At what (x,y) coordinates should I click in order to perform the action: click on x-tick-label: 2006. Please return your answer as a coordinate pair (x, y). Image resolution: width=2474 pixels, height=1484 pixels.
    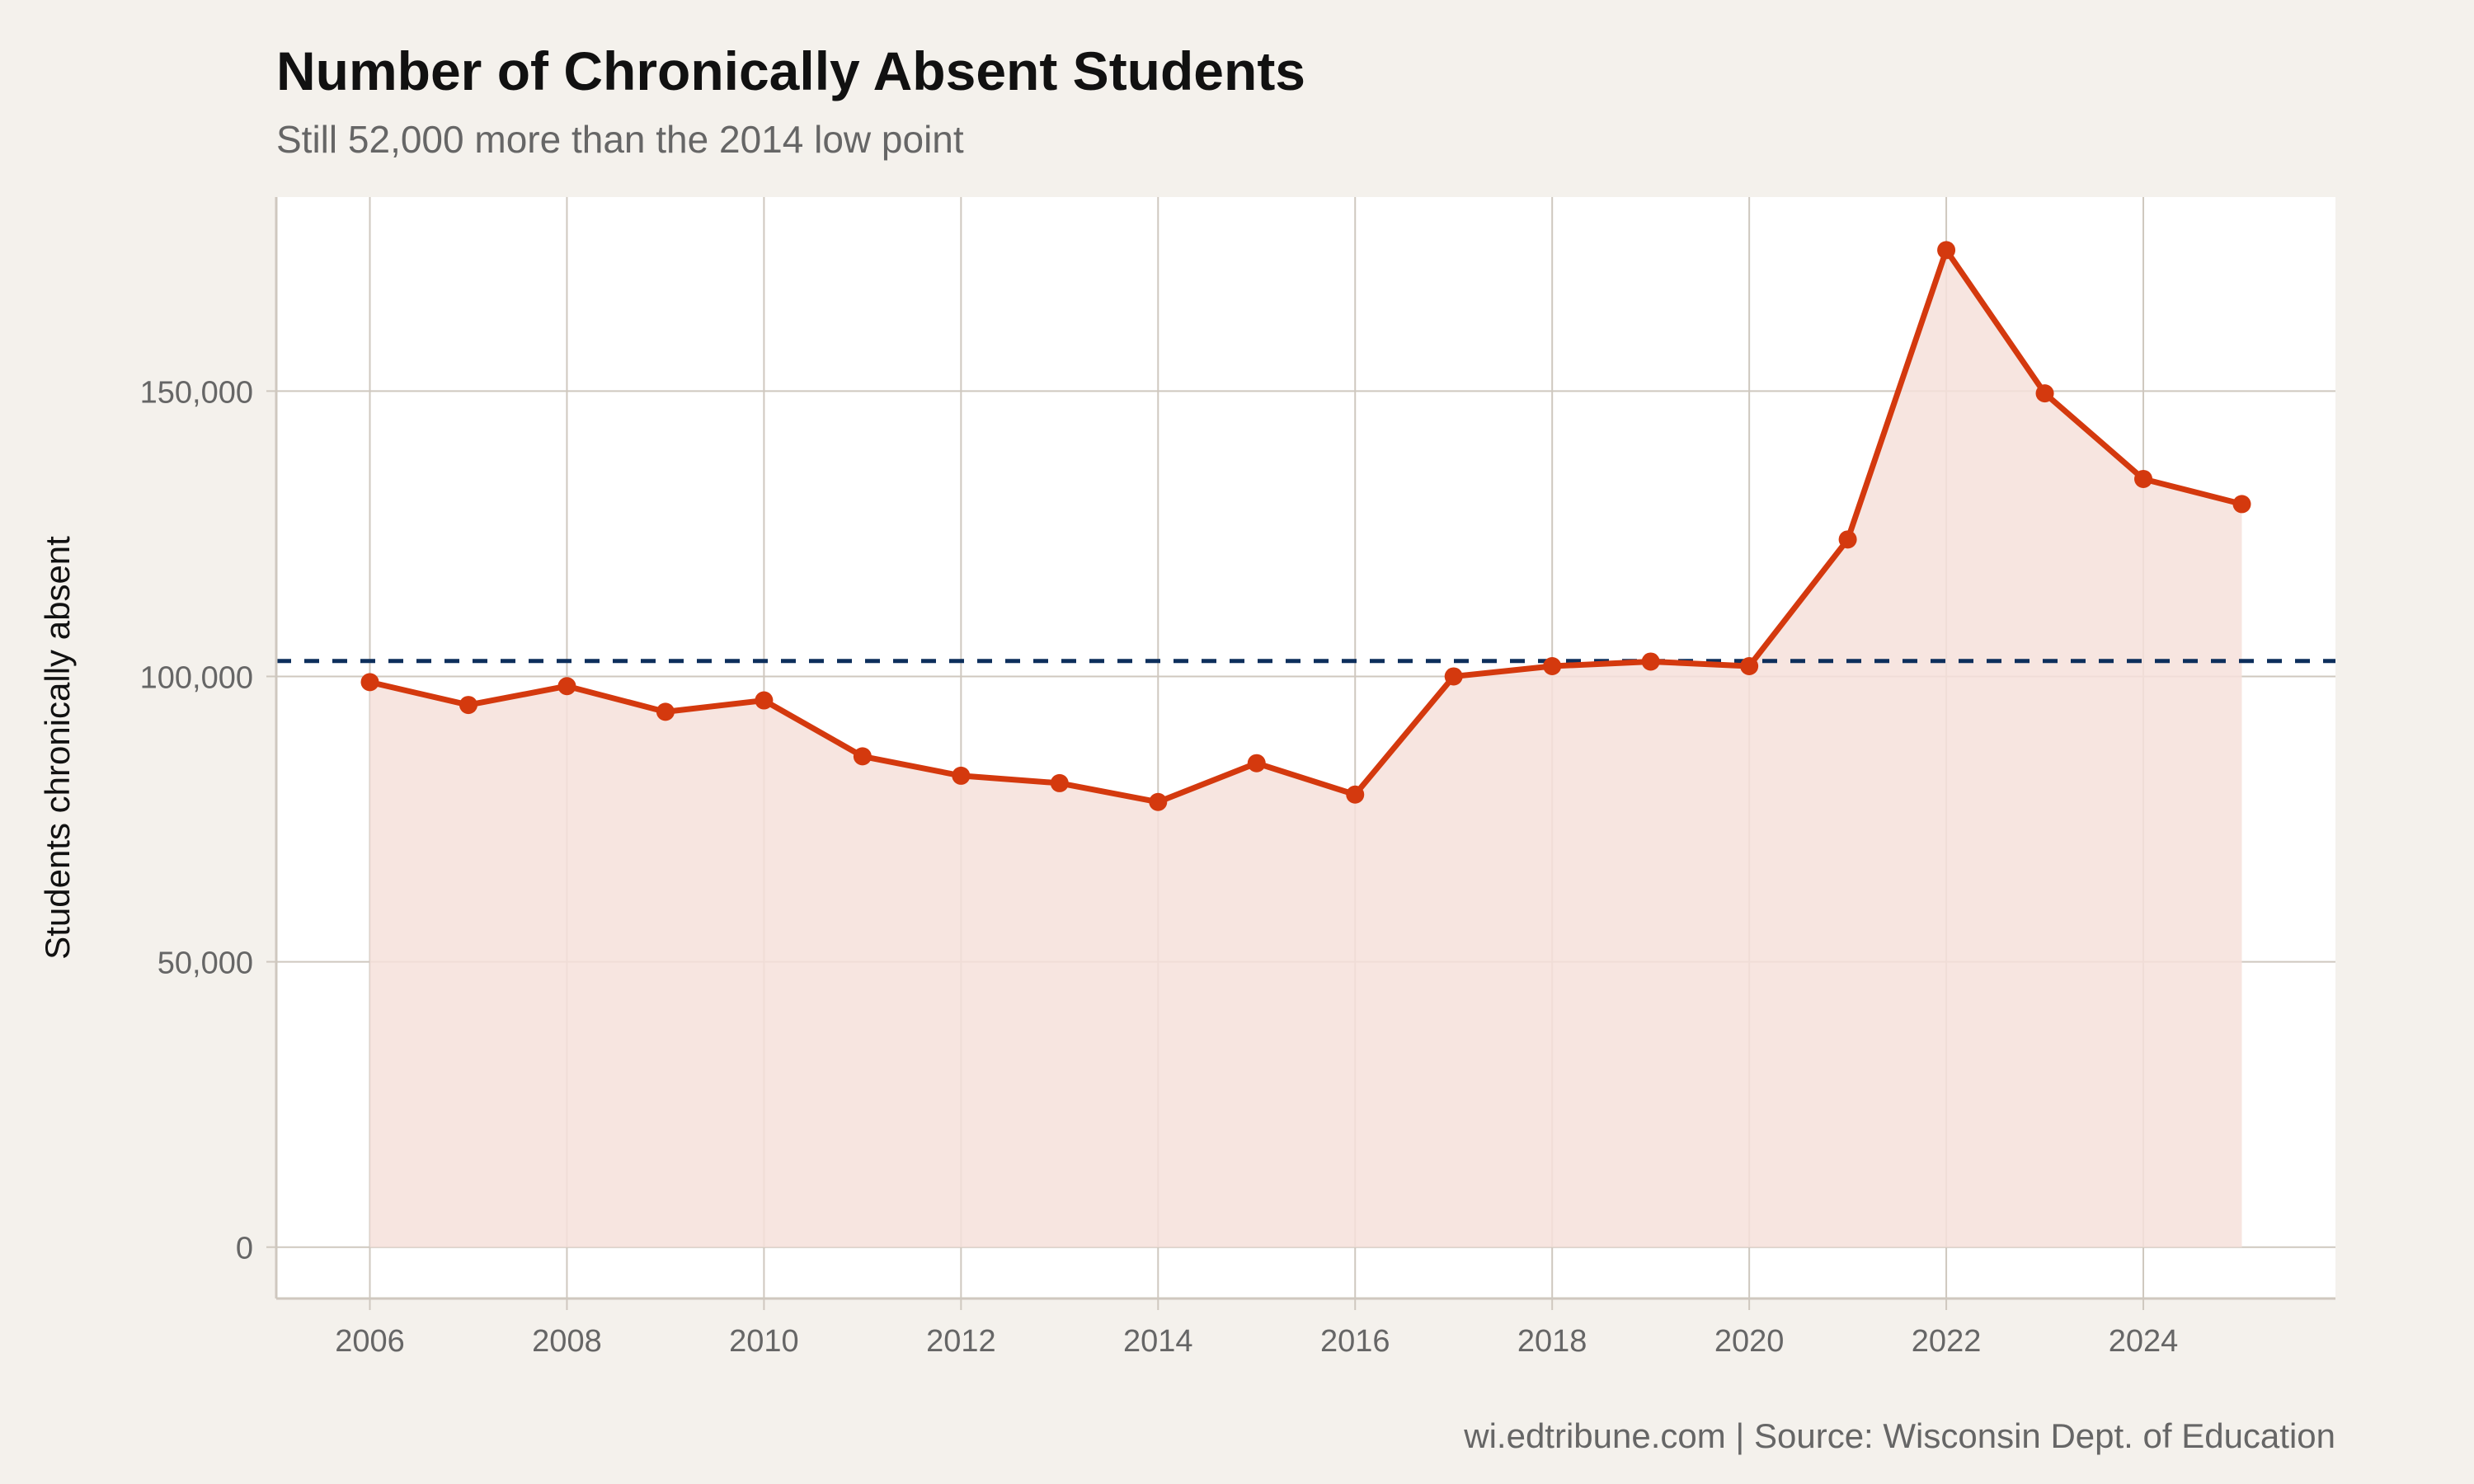
    Looking at the image, I should click on (370, 1341).